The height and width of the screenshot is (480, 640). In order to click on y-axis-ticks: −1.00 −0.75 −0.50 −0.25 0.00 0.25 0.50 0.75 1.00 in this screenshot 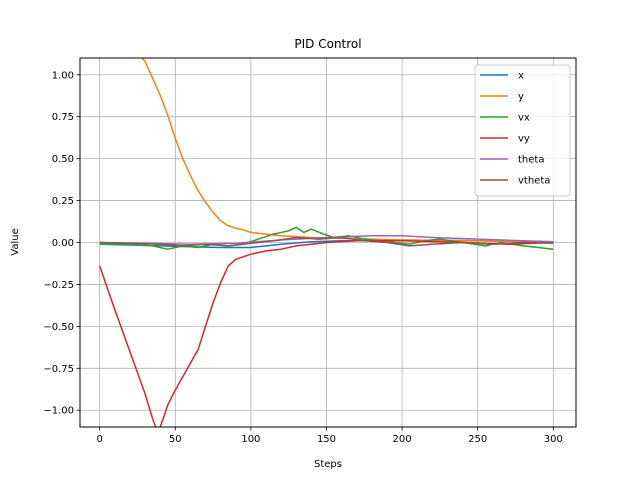, I will do `click(61, 243)`.